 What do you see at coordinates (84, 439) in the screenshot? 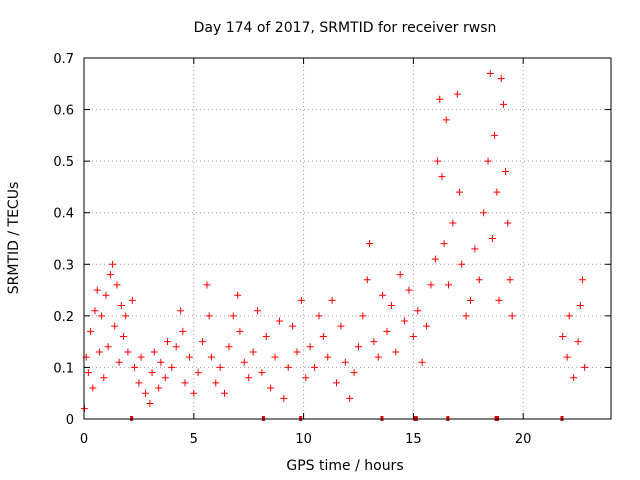
I see `x-tick-label: 0` at bounding box center [84, 439].